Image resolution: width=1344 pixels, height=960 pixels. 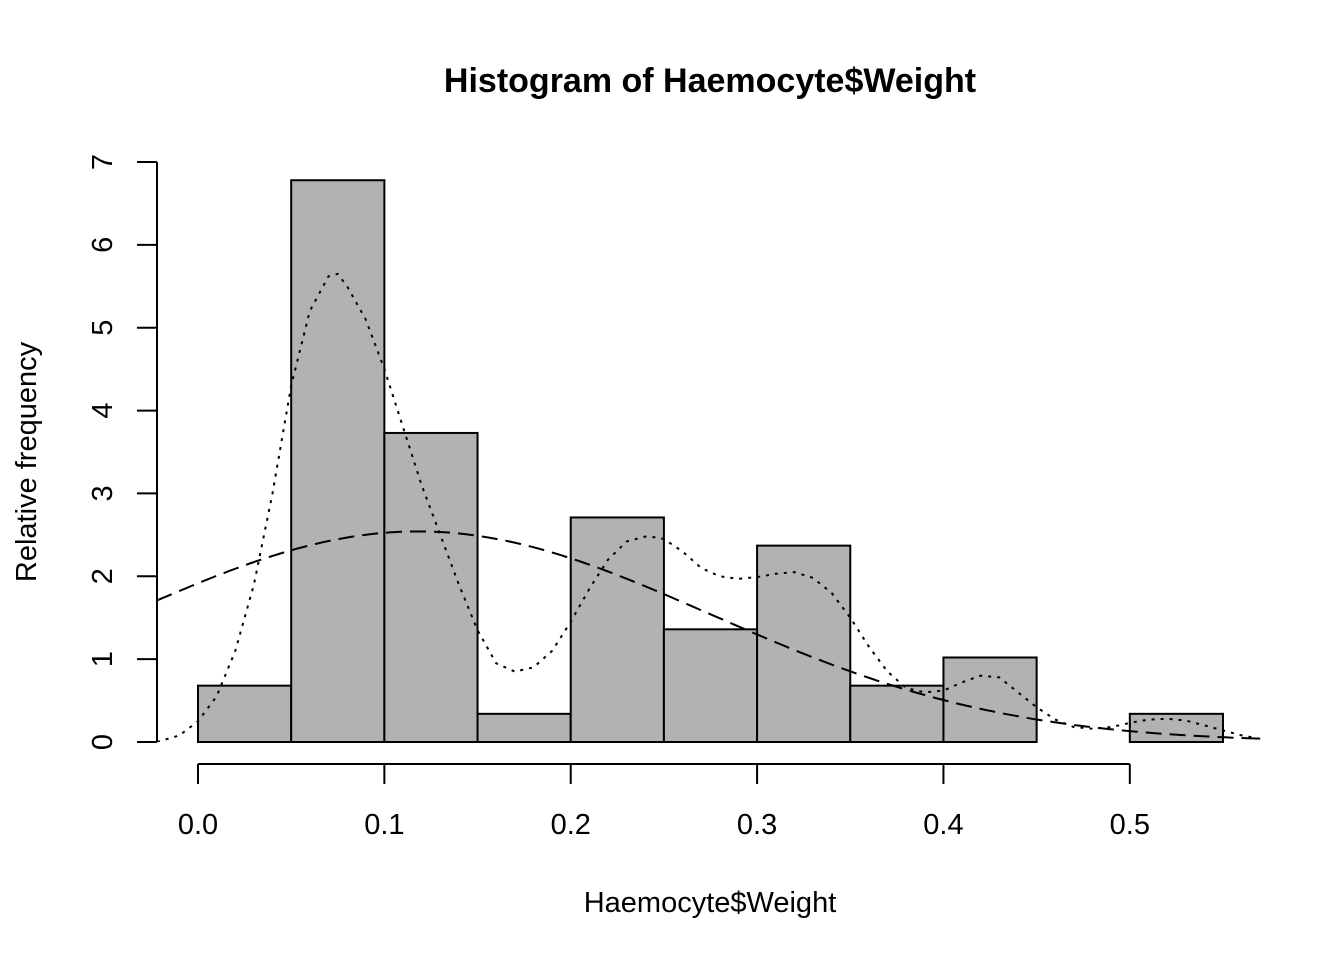 I want to click on x-axis: 0.0 0.1 0.2 0.3 0.4 0.5, so click(x=664, y=802).